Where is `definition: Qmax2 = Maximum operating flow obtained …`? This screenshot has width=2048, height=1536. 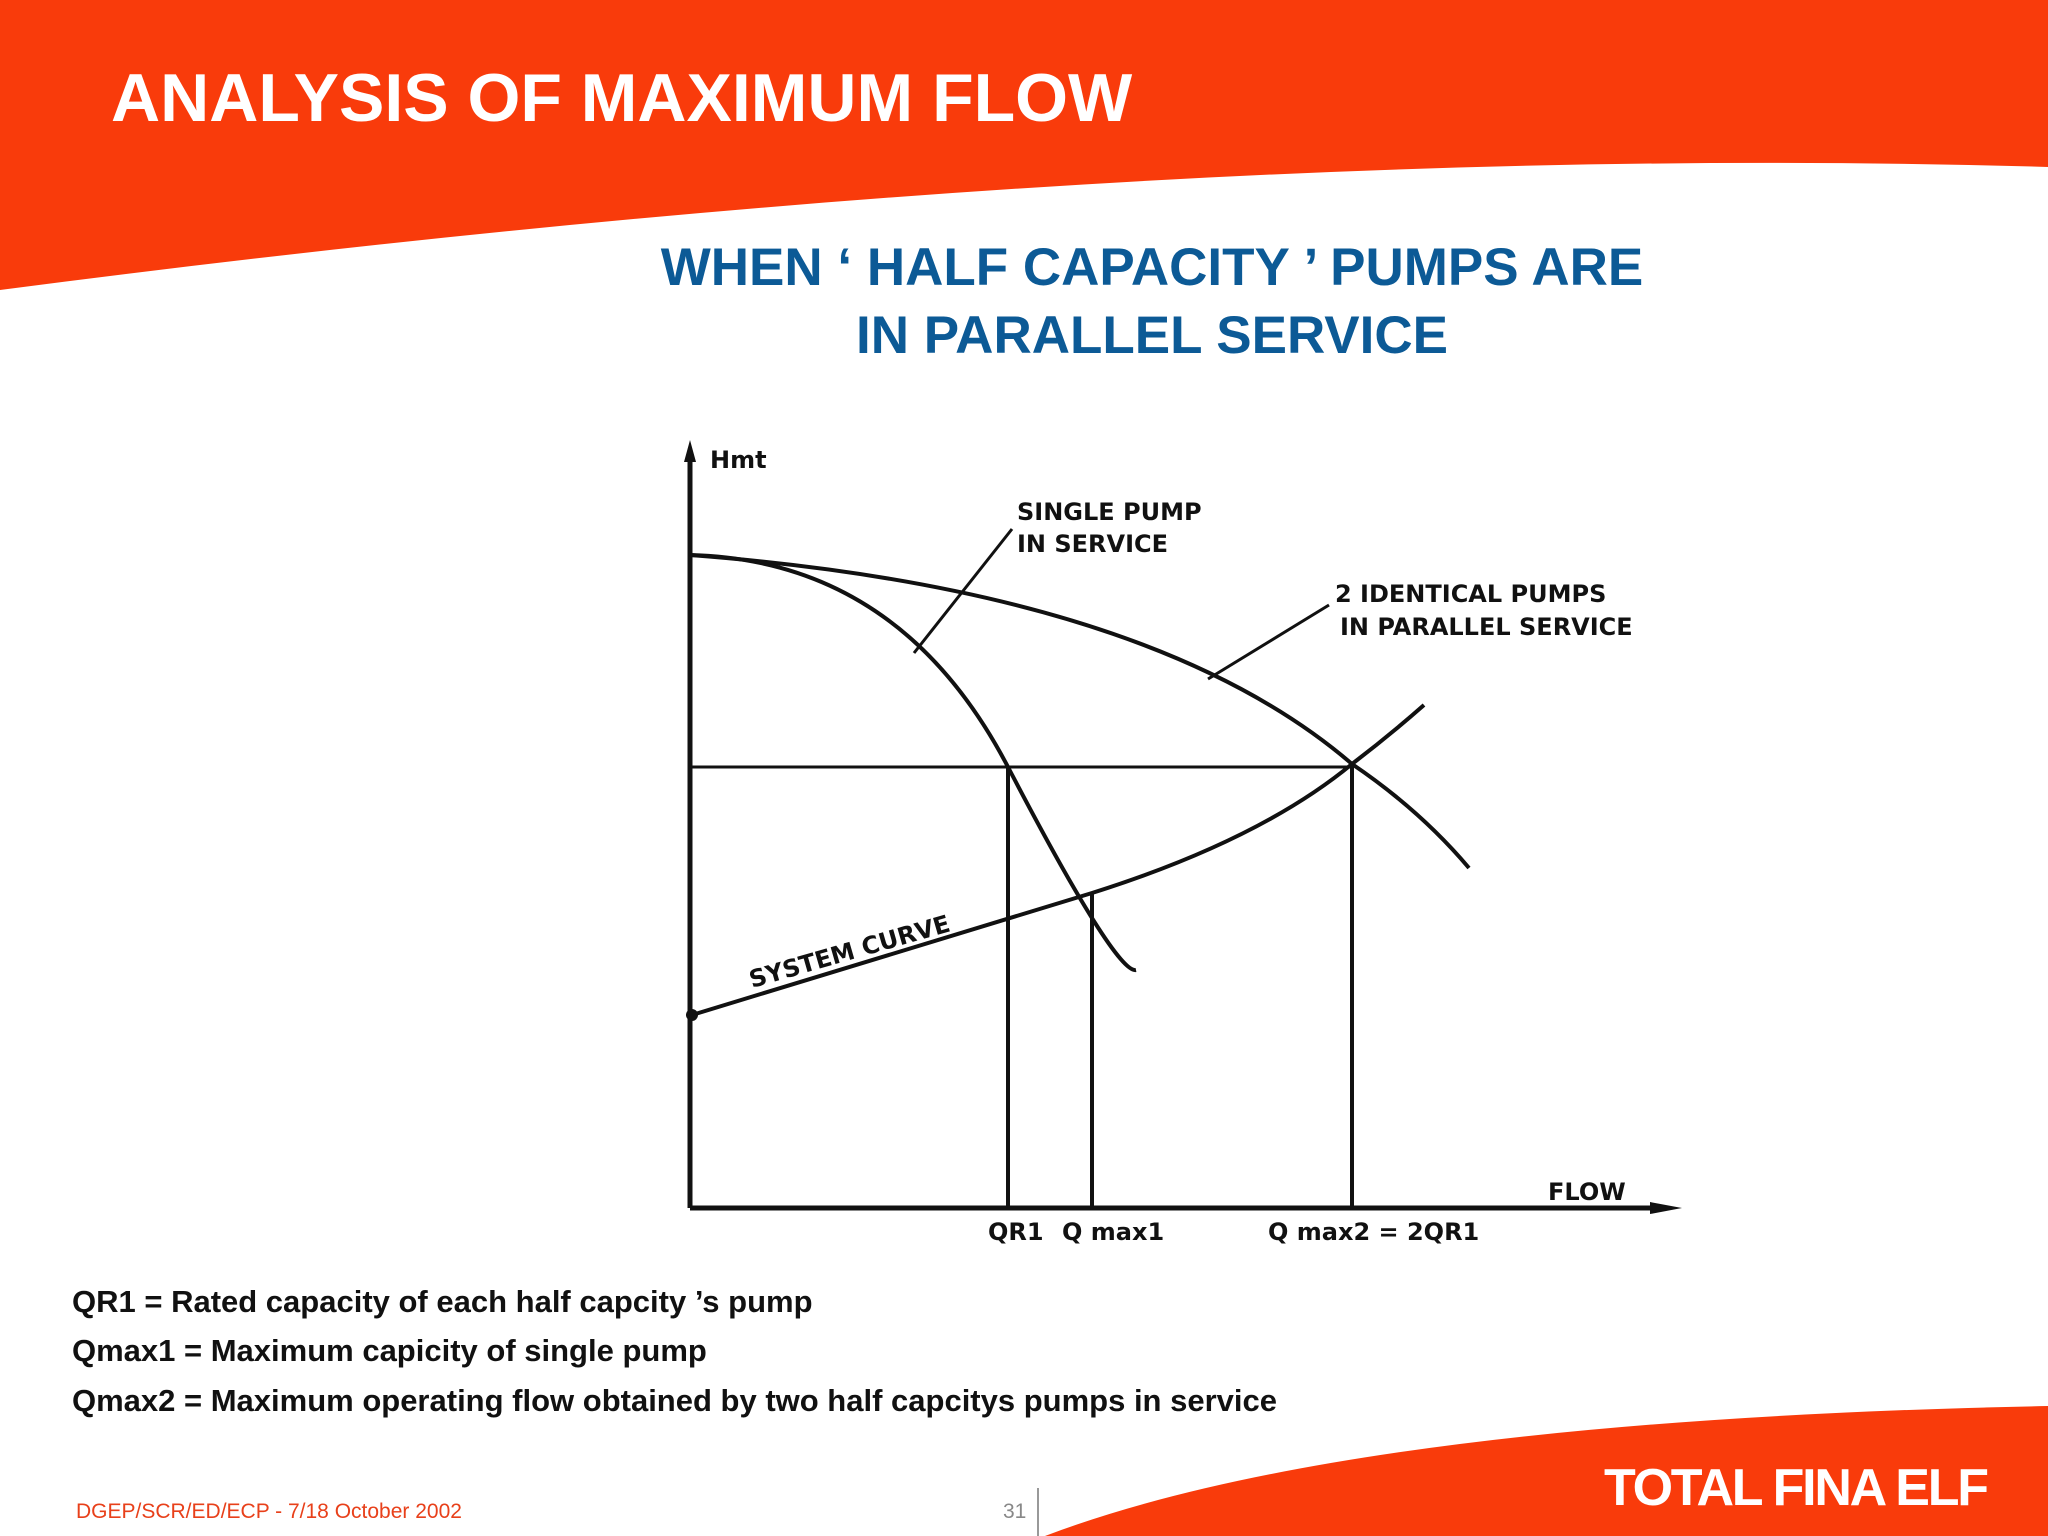 definition: Qmax2 = Maximum operating flow obtained … is located at coordinates (674, 1400).